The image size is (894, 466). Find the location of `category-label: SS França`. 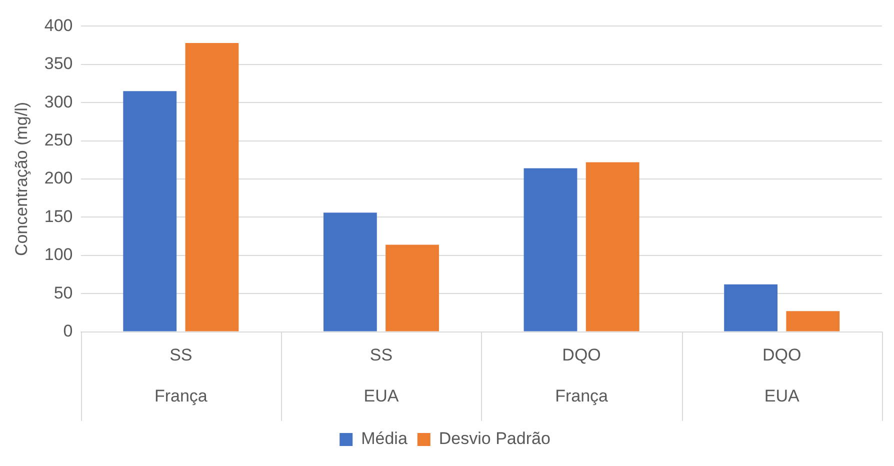

category-label: SS França is located at coordinates (181, 376).